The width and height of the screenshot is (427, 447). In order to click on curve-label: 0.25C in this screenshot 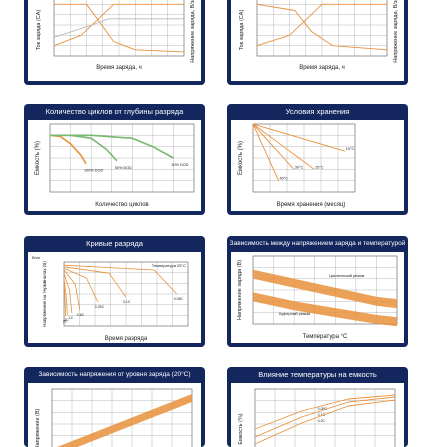, I will do `click(100, 307)`.